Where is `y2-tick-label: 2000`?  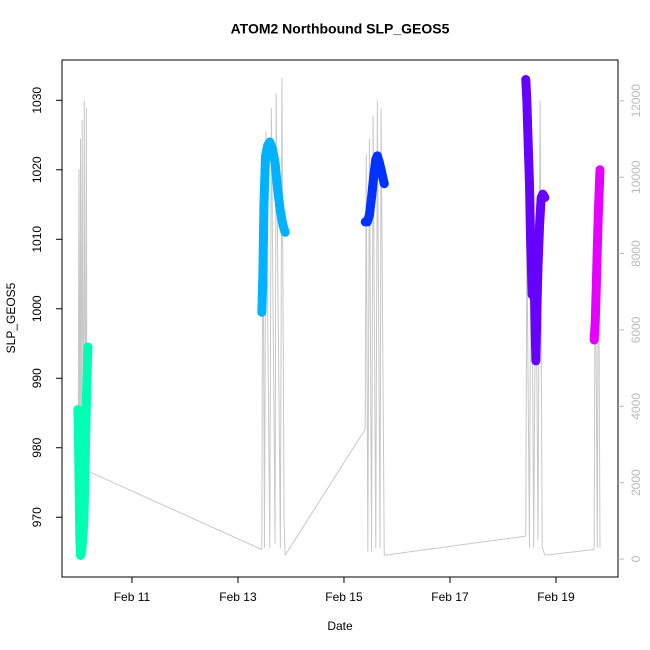
y2-tick-label: 2000 is located at coordinates (636, 482).